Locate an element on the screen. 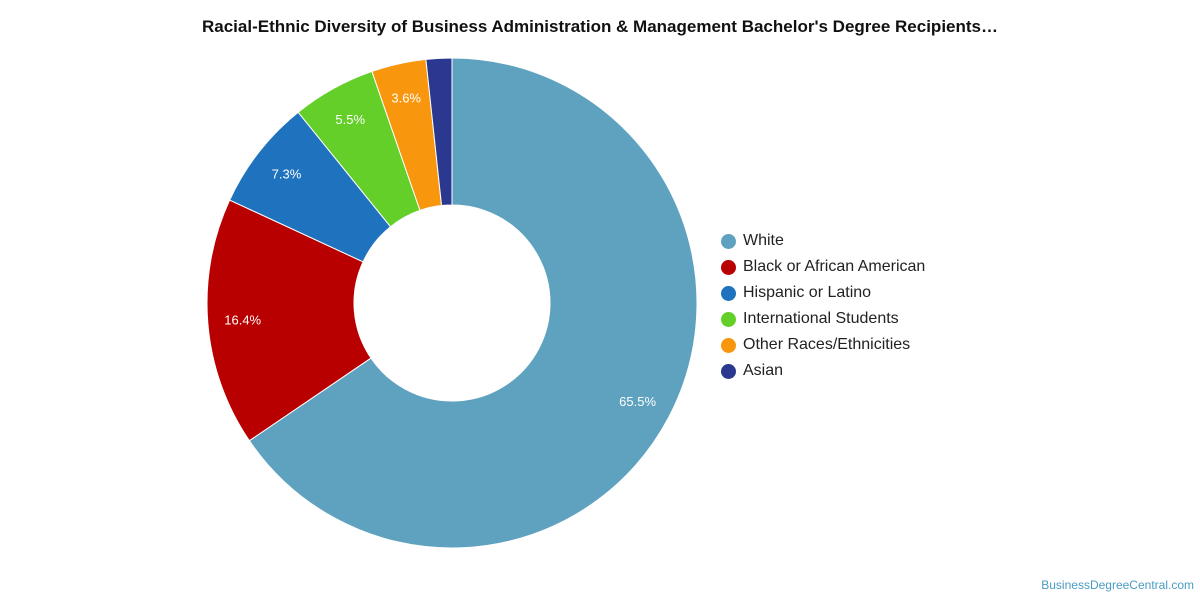 This screenshot has width=1200, height=600. slice-asian is located at coordinates (439, 132).